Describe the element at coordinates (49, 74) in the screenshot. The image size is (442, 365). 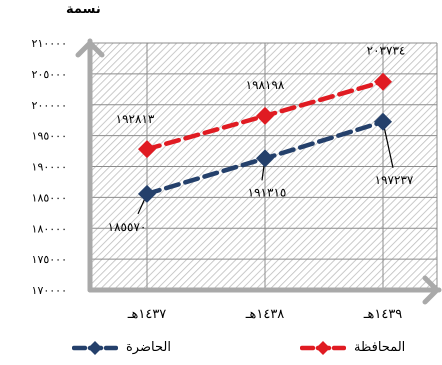
I see `y-tick-label: ٢٠٥٠٠٠` at that location.